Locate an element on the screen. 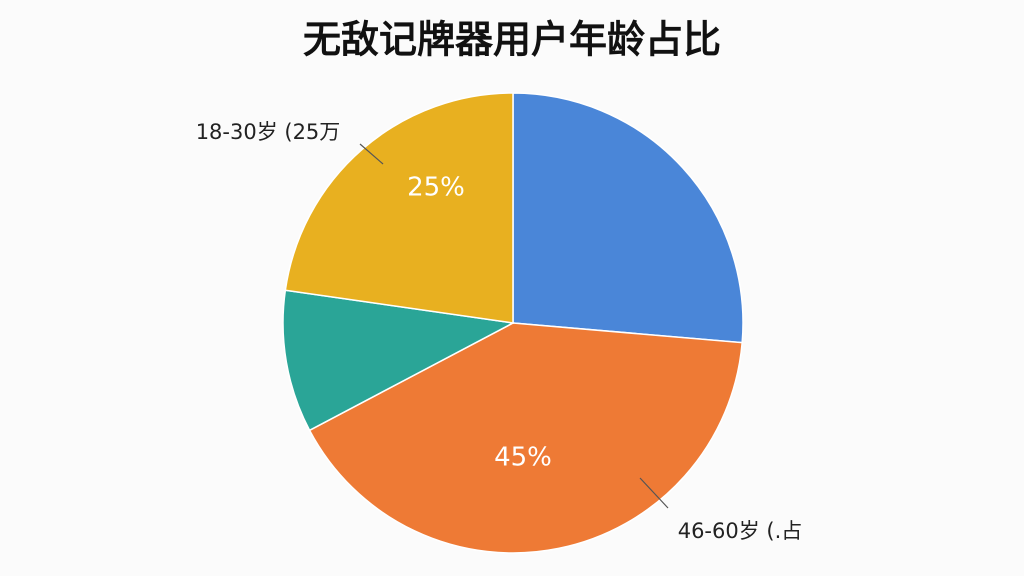  value-label: 45% is located at coordinates (523, 458).